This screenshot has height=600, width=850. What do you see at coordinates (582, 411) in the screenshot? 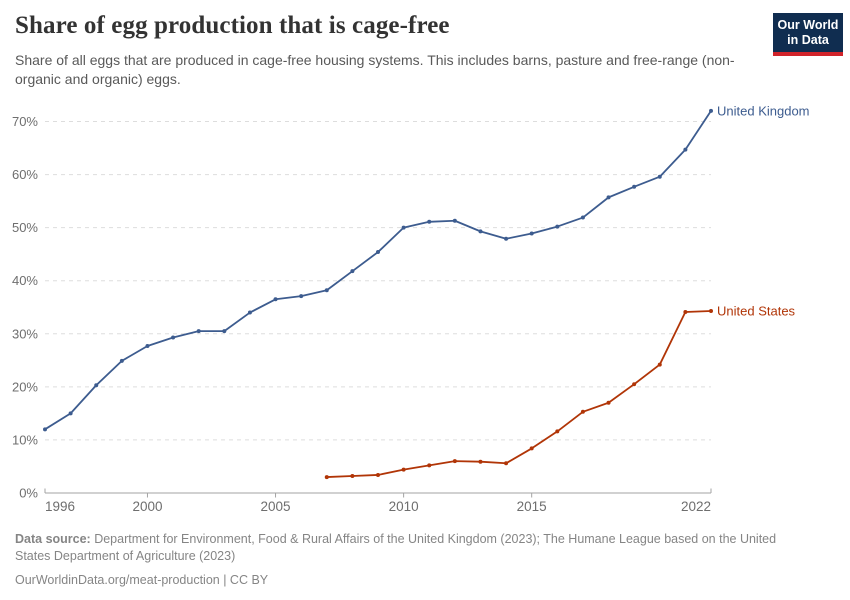
I see `data-point-united-states-2017` at bounding box center [582, 411].